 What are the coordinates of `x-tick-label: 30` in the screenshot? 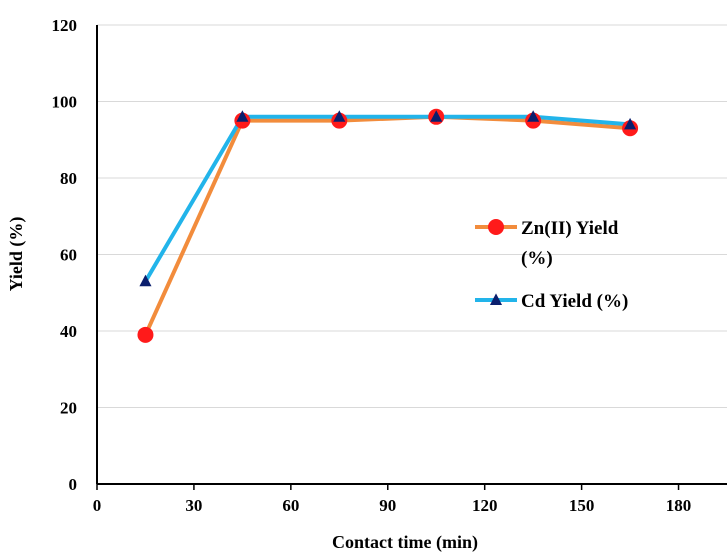 It's located at (193, 505).